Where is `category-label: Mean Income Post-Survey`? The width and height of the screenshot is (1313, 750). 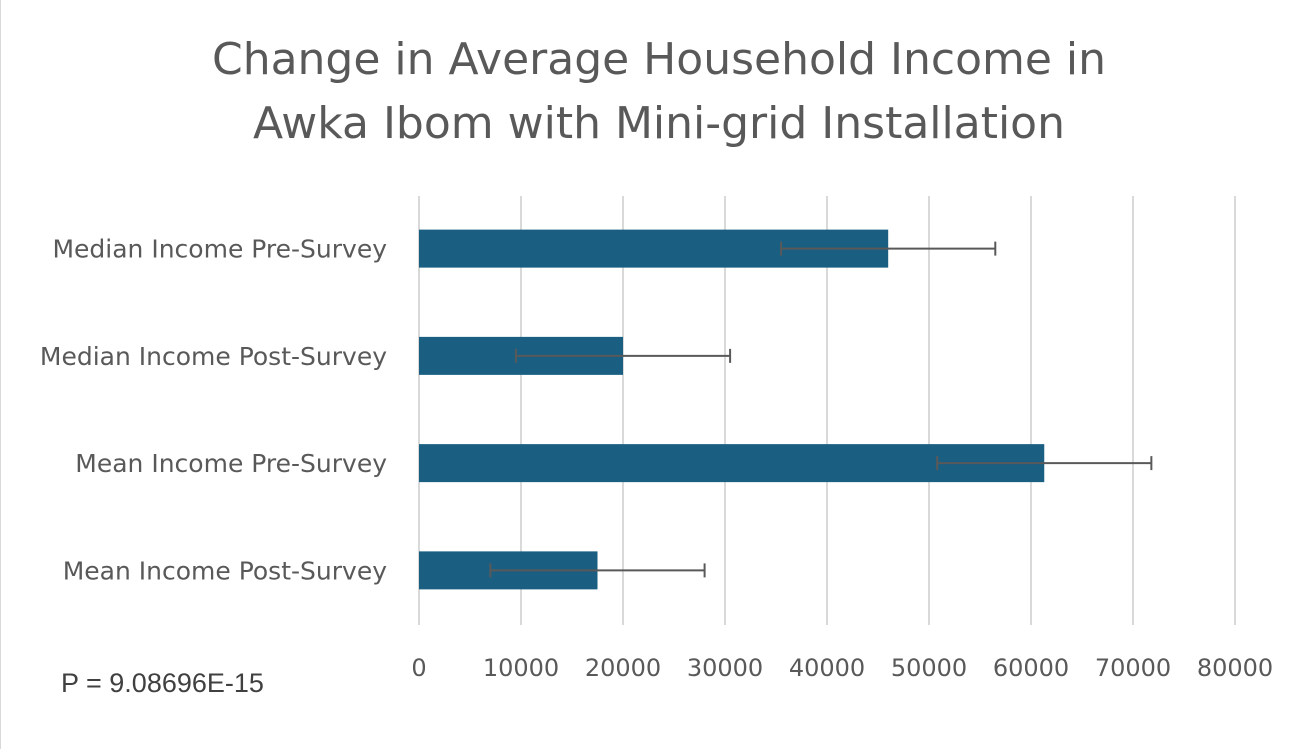
category-label: Mean Income Post-Survey is located at coordinates (225, 570).